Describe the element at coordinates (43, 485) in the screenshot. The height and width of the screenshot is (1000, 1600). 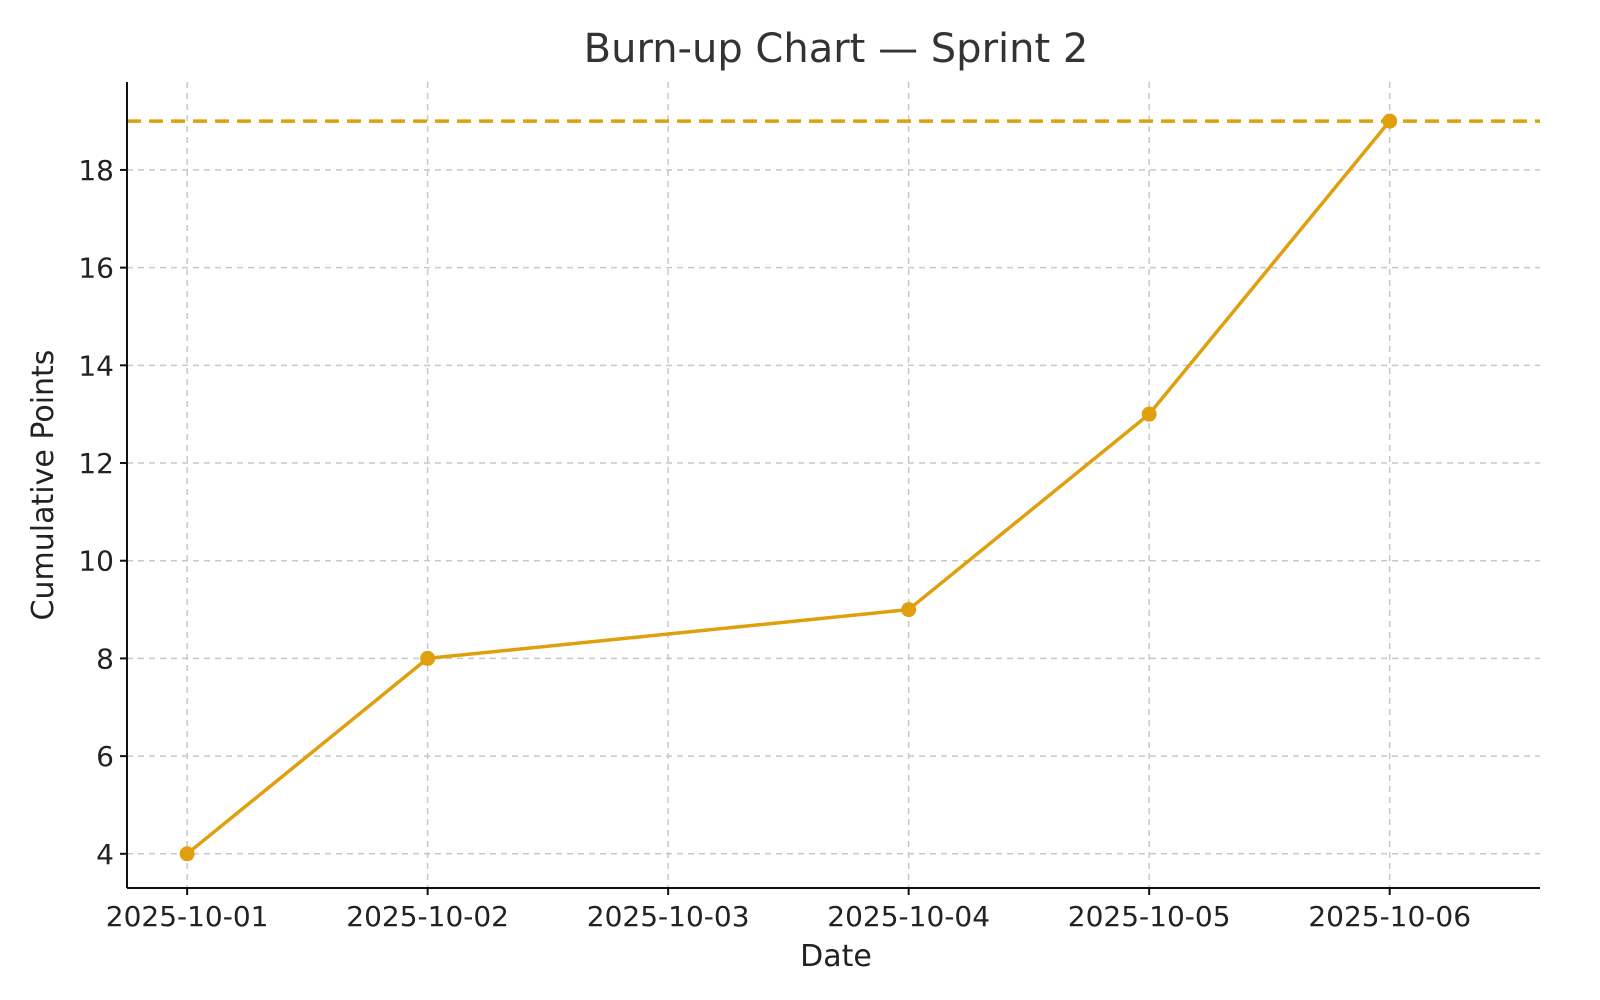
I see `y-axis-label: Cumulative Points` at that location.